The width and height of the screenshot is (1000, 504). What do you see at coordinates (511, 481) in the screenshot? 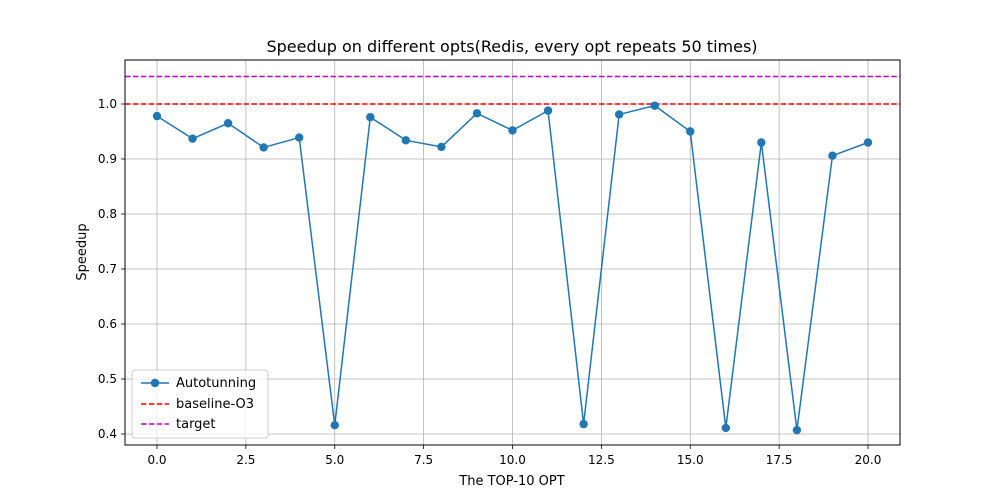
I see `x-axis-label: The TOP-10 OPT` at bounding box center [511, 481].